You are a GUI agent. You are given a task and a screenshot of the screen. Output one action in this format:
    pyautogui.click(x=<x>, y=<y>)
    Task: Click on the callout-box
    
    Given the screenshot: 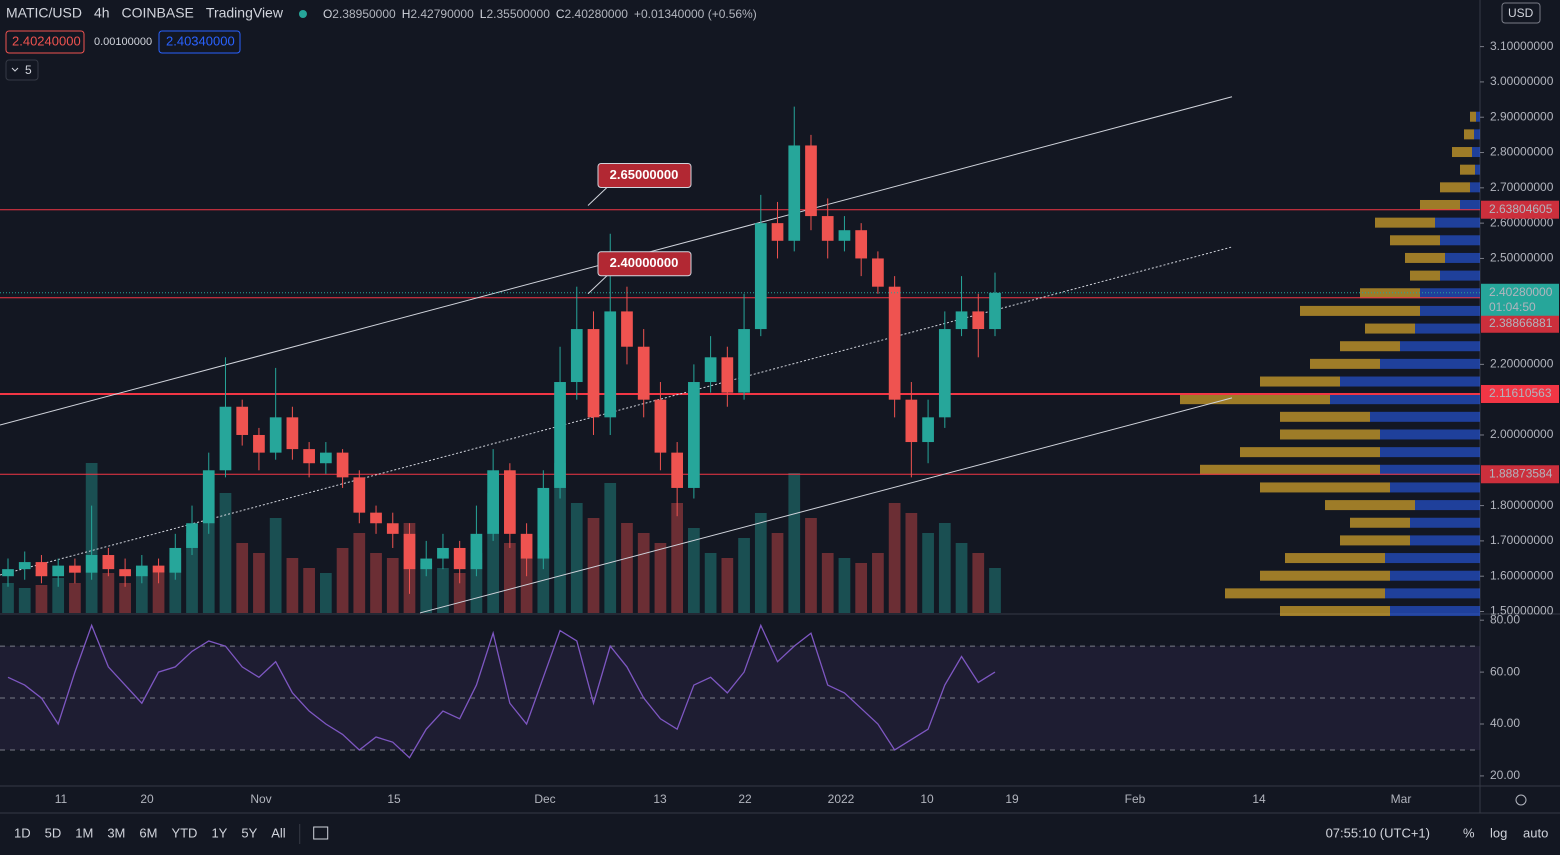 What is the action you would take?
    pyautogui.click(x=644, y=175)
    